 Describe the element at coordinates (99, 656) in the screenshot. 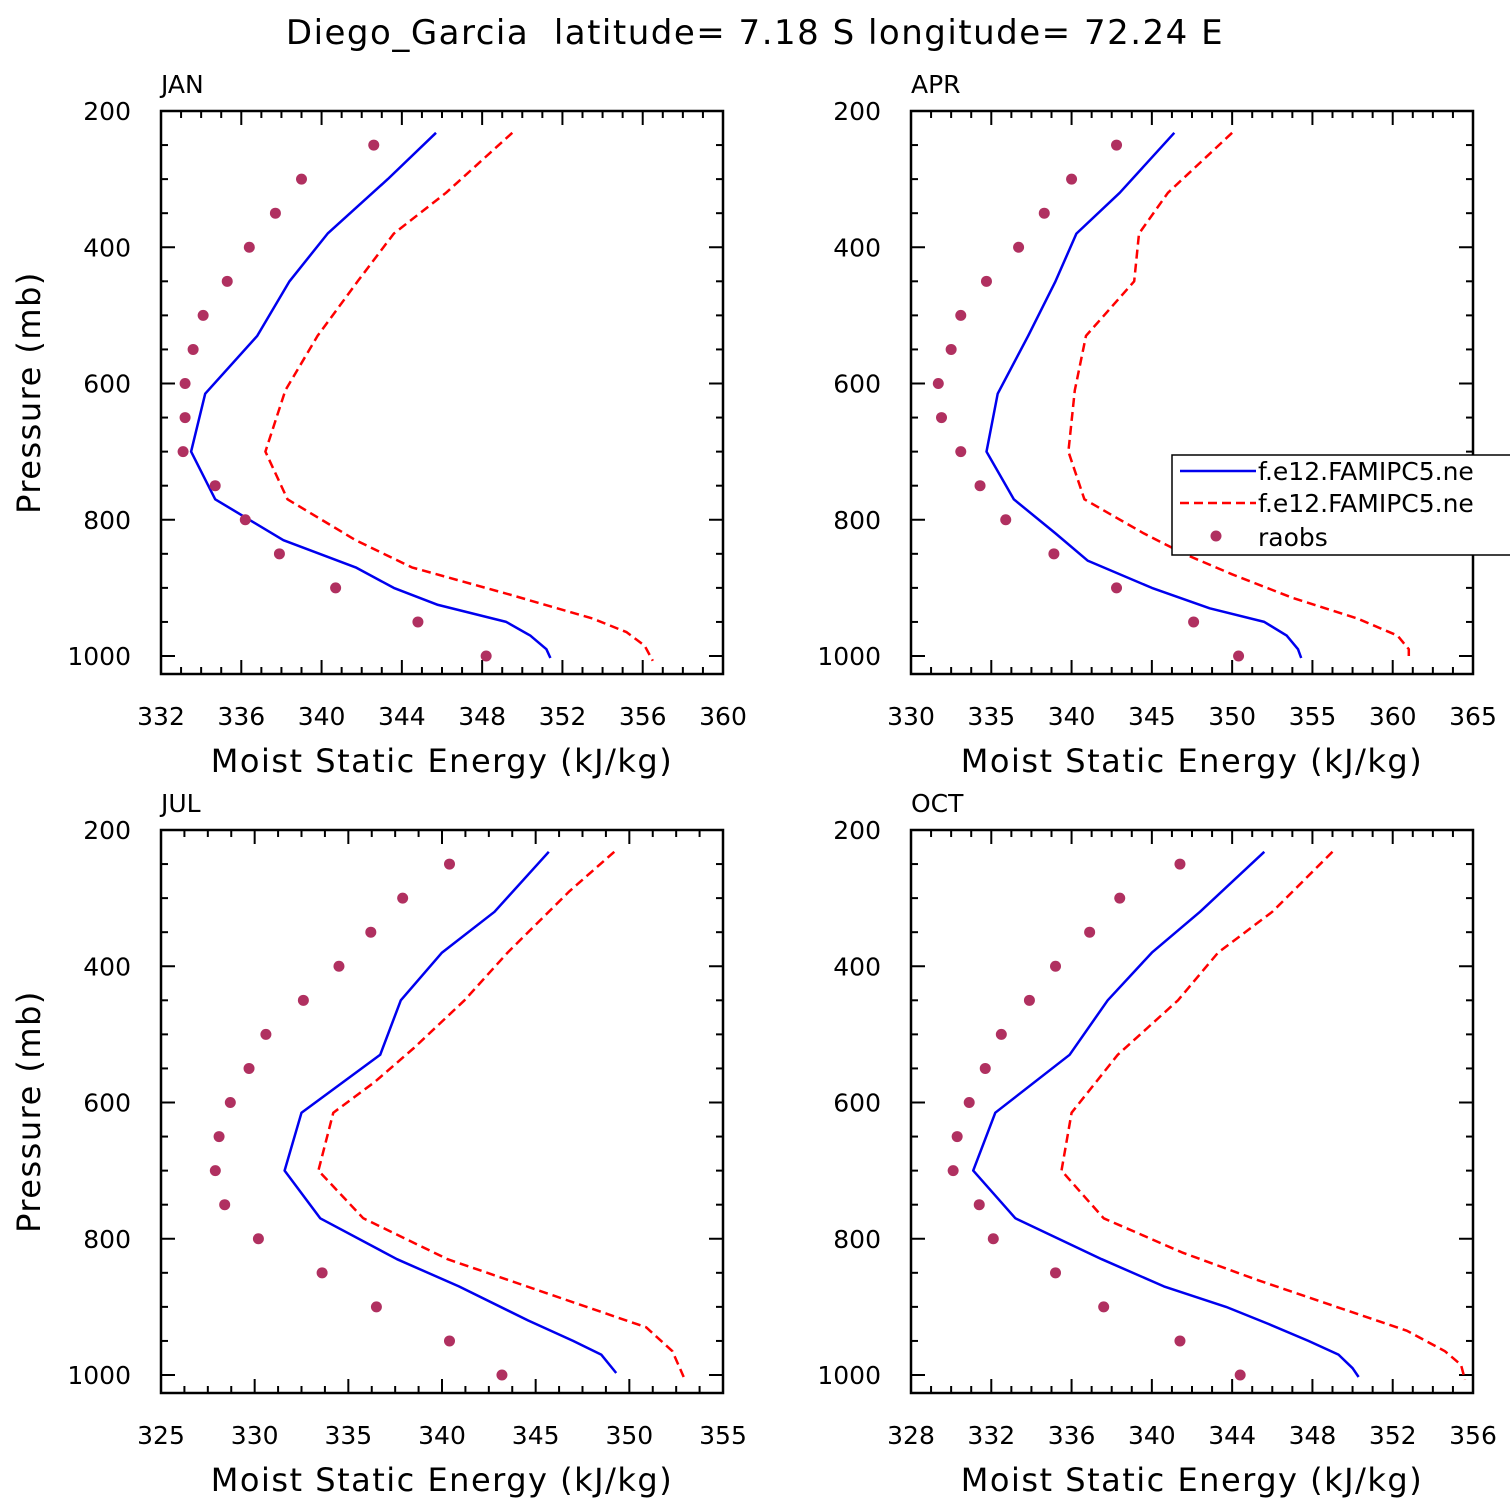

I see `y-tick-label: 1000` at that location.